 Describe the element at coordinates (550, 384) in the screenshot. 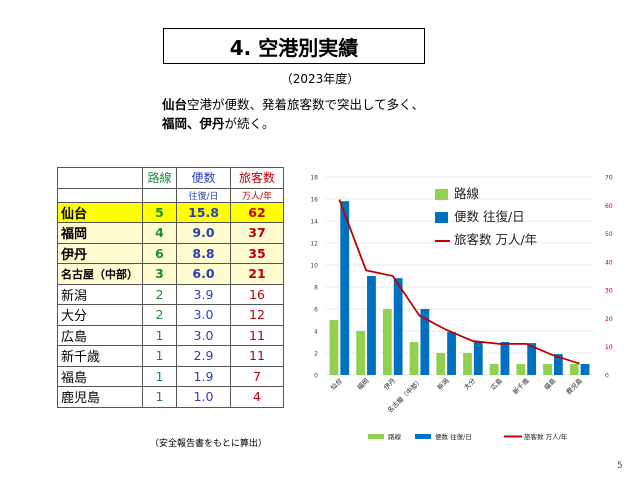

I see `x-tick-label: 福島` at that location.